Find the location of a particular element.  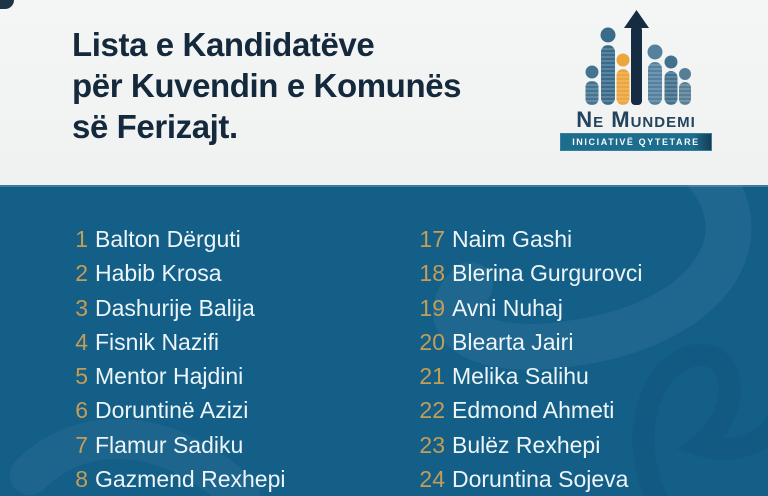

candidate-row: 18 Blerina Gurgurovci is located at coordinates (581, 273).